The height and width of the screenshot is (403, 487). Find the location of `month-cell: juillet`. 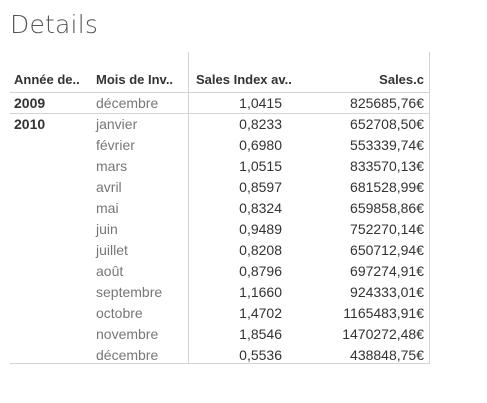

month-cell: juillet is located at coordinates (112, 250).